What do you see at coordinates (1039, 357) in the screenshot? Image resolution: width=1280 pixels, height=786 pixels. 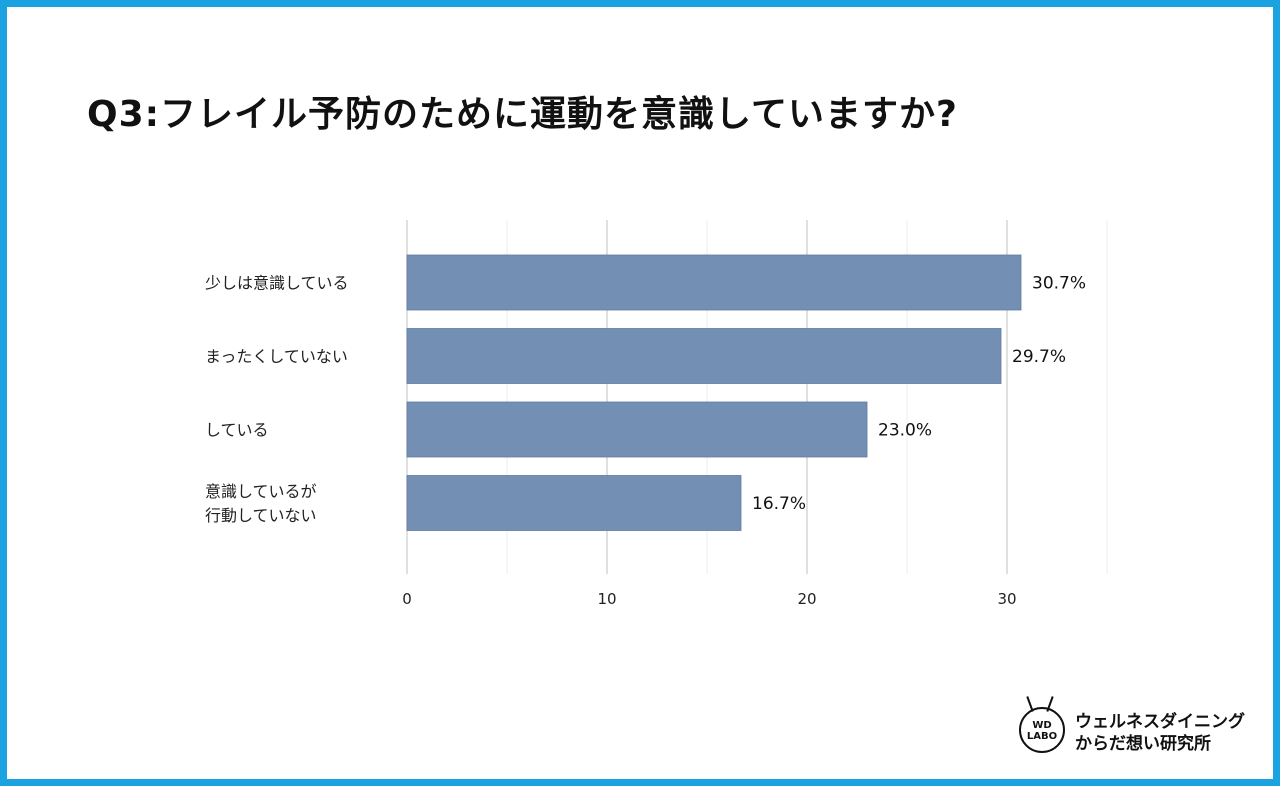 I see `value-label: 29.7%` at bounding box center [1039, 357].